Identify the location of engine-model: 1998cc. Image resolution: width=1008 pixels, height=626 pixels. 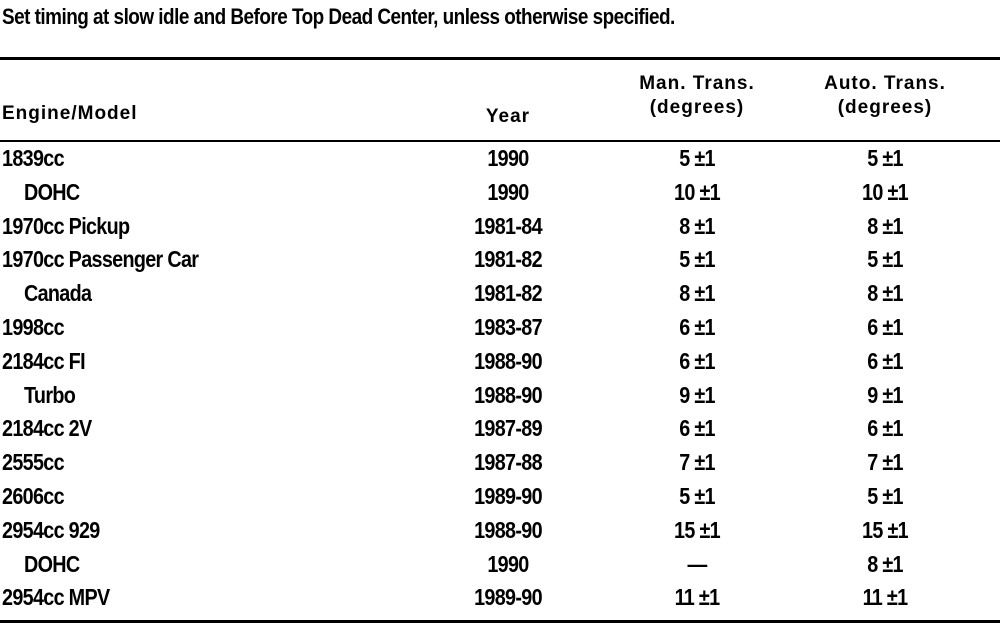
(33, 327).